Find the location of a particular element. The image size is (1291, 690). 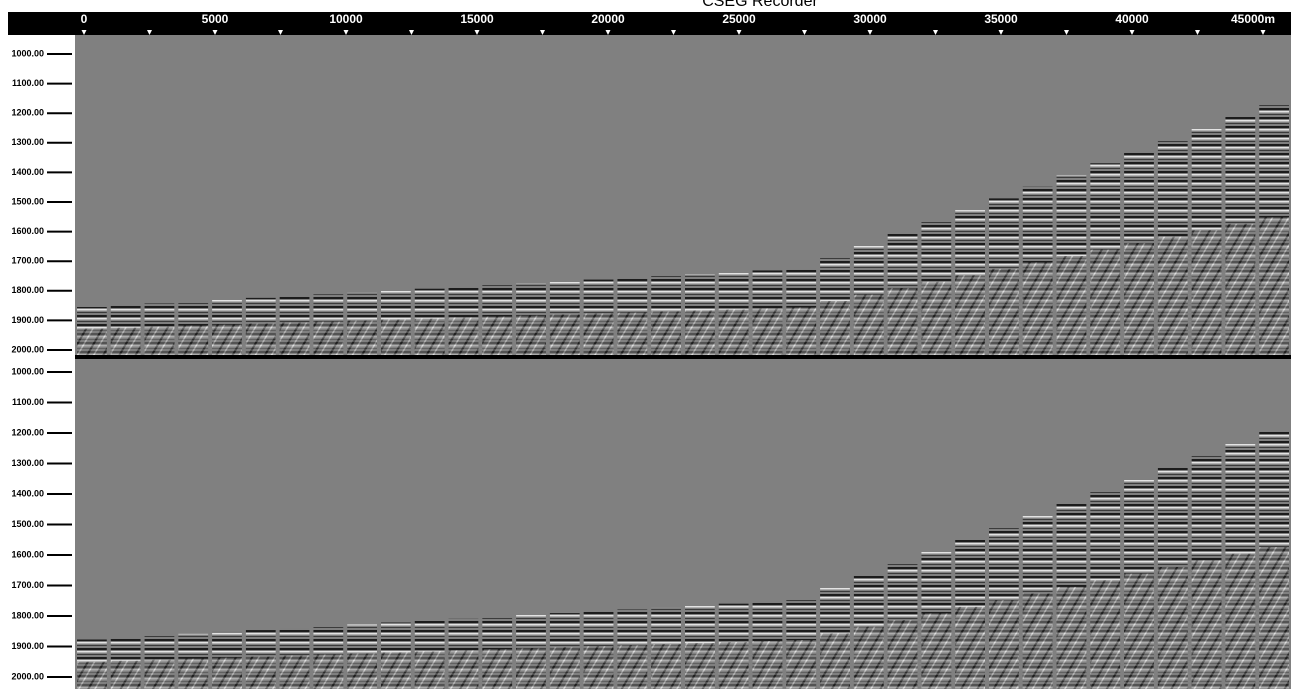

x-axis-label: 5000 is located at coordinates (215, 19).